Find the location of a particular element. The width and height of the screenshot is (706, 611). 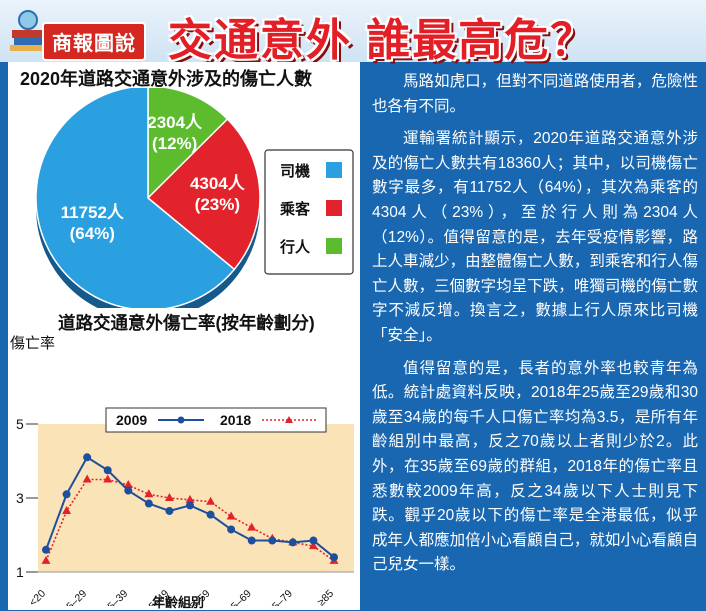

x-tick-label: 25–29 is located at coordinates (74, 597).